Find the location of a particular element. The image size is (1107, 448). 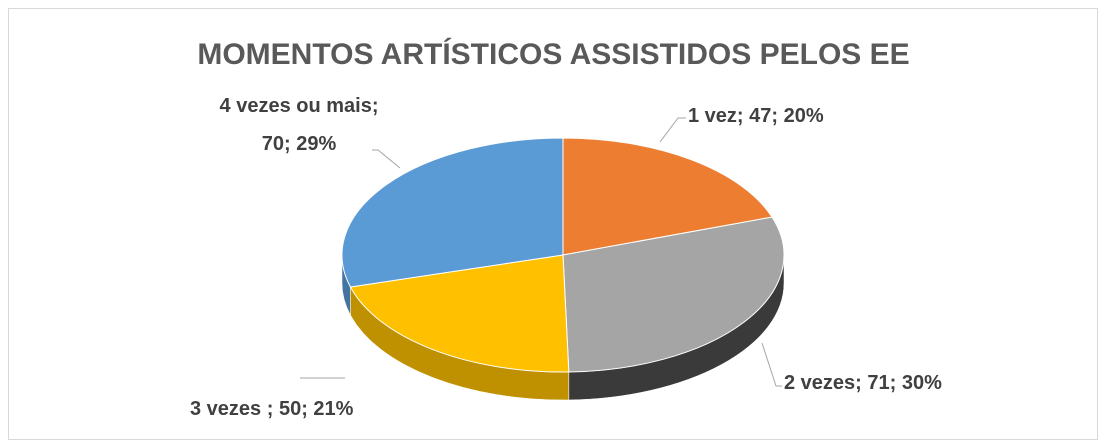

data-label: 2 vezes; 71; 30% is located at coordinates (863, 383).